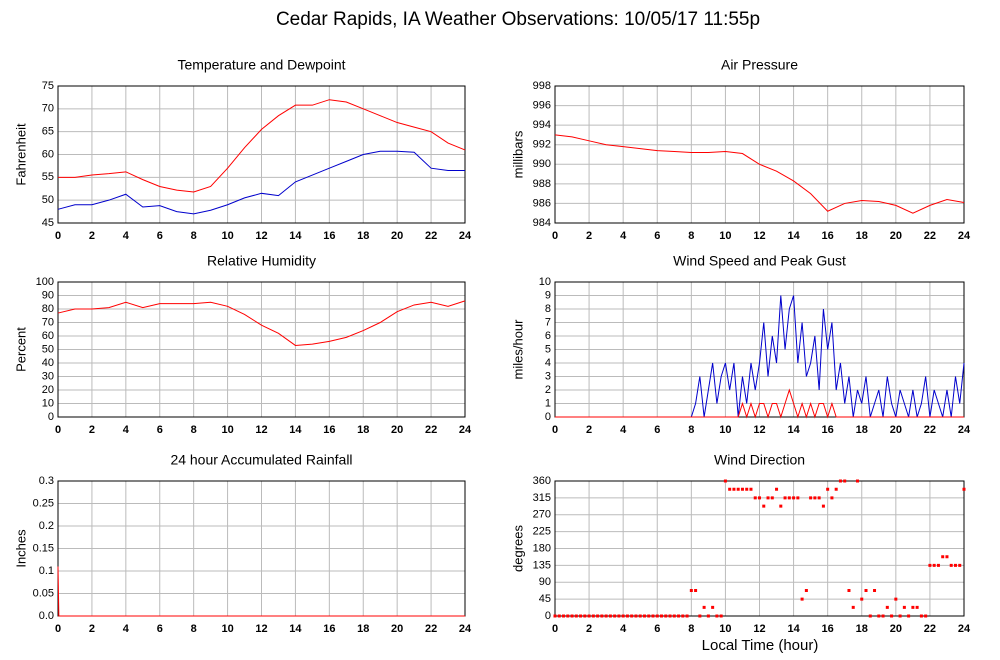 The width and height of the screenshot is (1000, 660). I want to click on y-tick-label: 75, so click(48, 86).